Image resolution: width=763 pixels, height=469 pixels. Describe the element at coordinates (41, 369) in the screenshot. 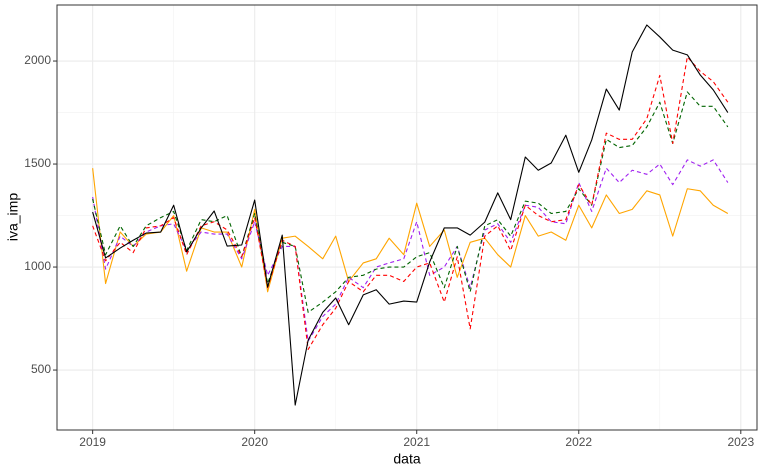

I see `y-tick-label: 500` at that location.